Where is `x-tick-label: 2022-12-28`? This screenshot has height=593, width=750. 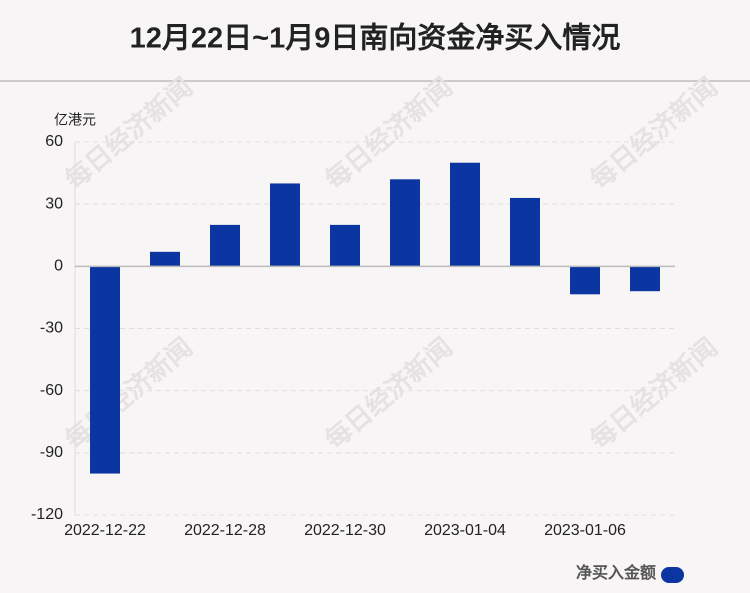
x-tick-label: 2022-12-28 is located at coordinates (225, 530).